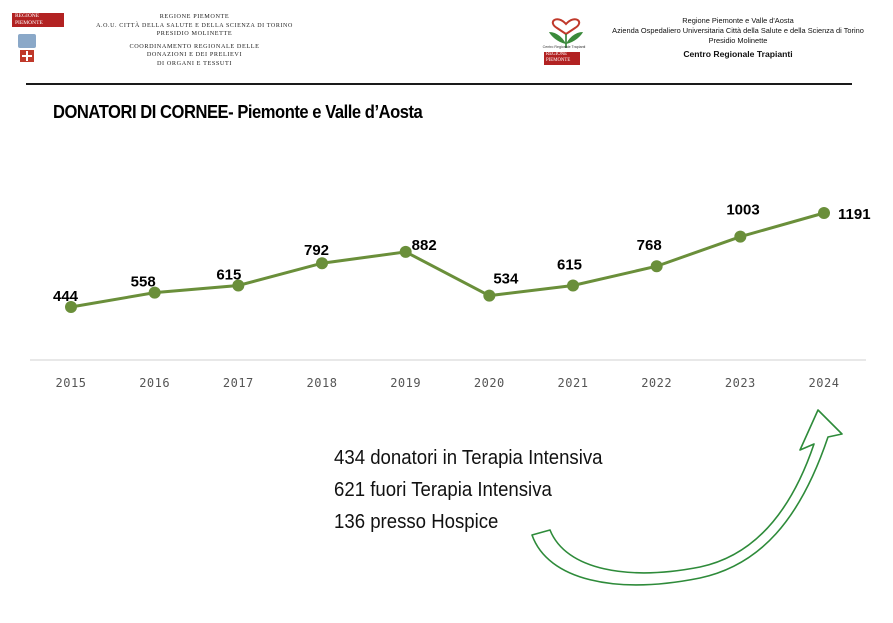  Describe the element at coordinates (194, 55) in the screenshot. I see `header-line: DONAZIONI E DEI PRELIEVI` at that location.